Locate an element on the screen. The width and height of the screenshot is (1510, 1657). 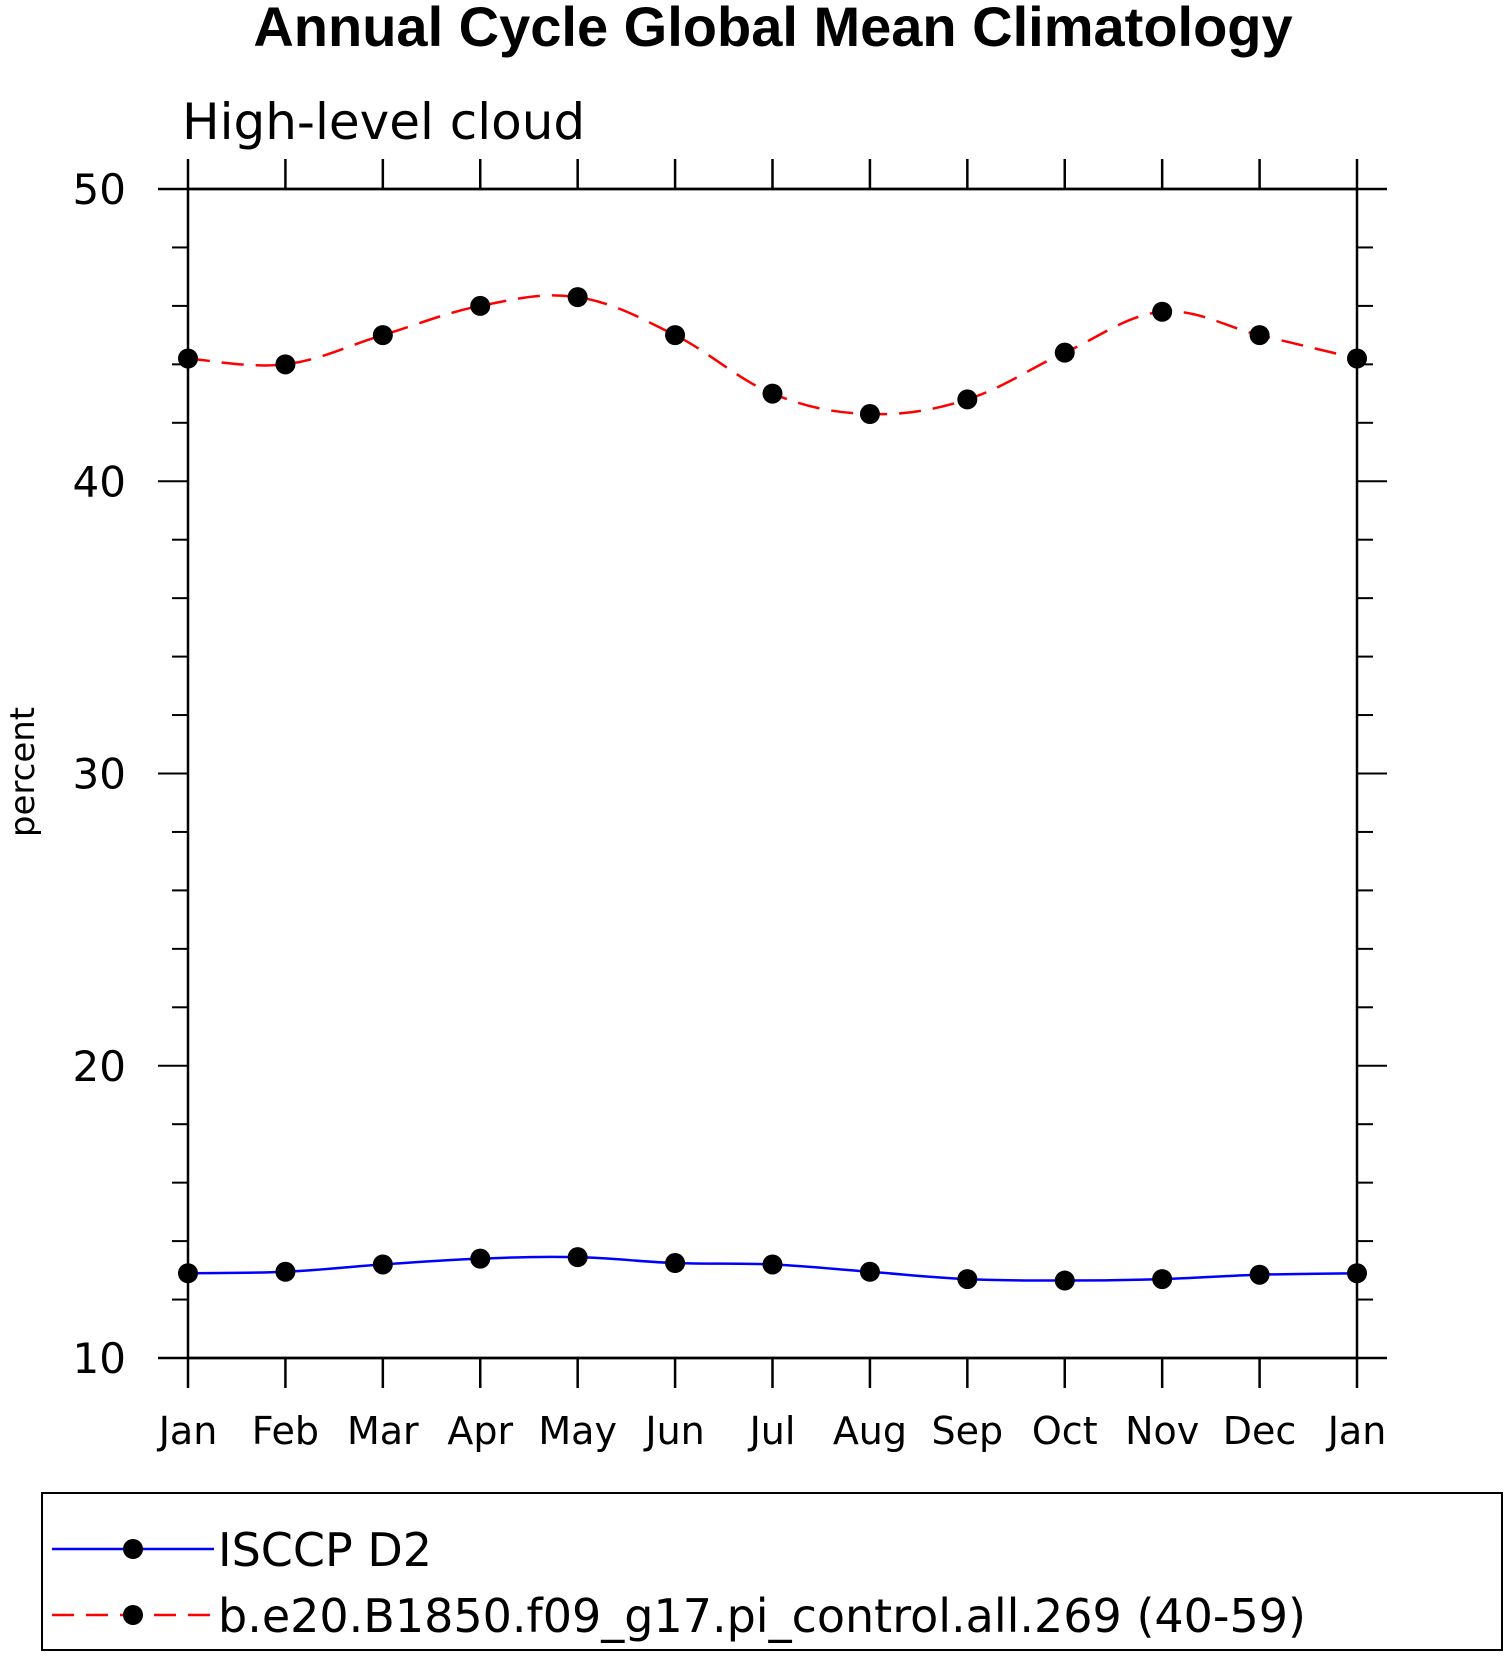
y-tick-label: 20 is located at coordinates (99, 1066).